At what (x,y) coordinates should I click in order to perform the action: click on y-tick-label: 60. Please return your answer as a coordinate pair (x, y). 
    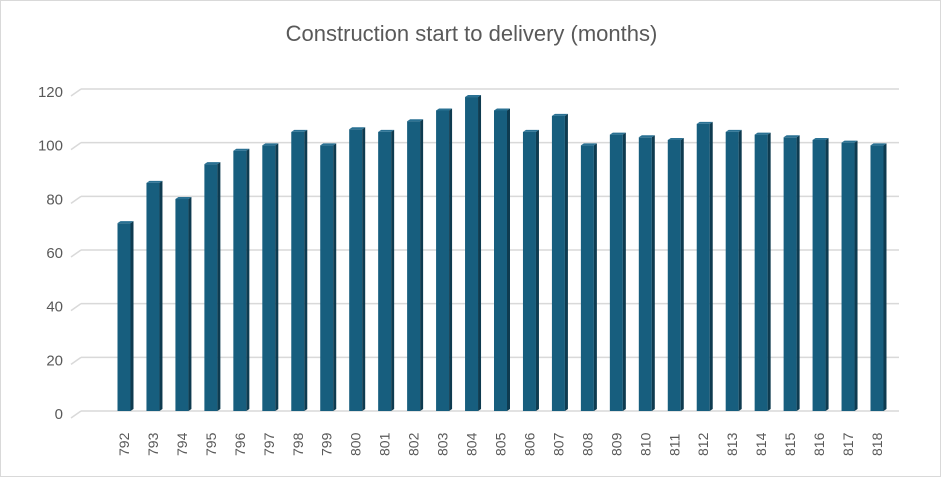
    Looking at the image, I should click on (54, 253).